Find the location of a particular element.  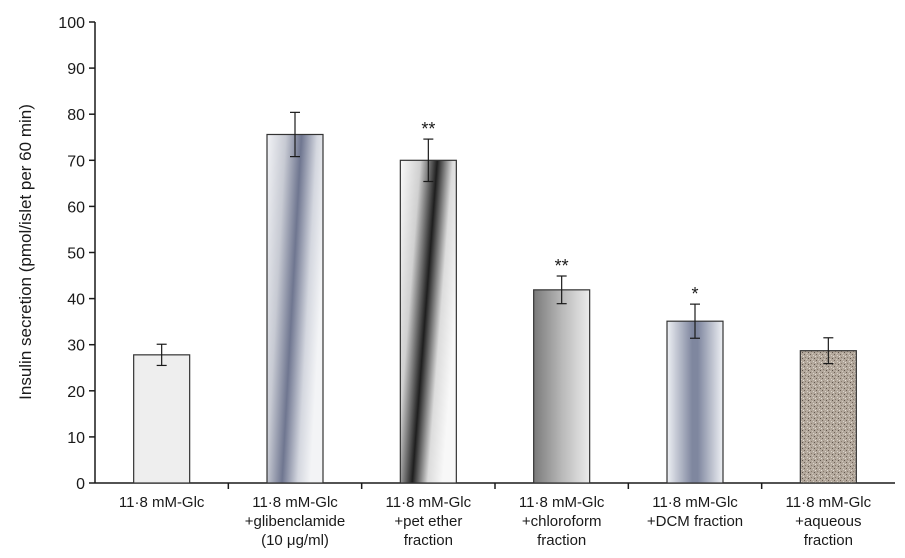

y-tick-label: 10 is located at coordinates (76, 438).